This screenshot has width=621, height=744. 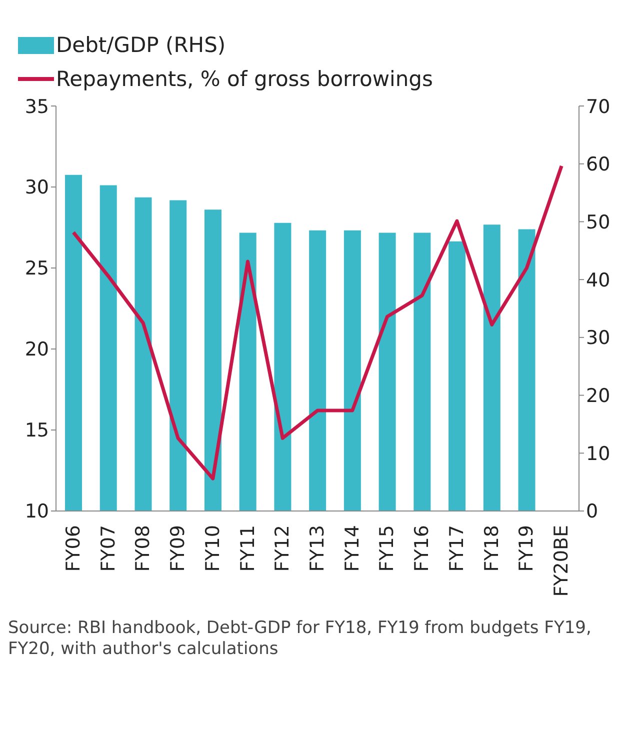 What do you see at coordinates (457, 548) in the screenshot?
I see `x-tick-label: FY17` at bounding box center [457, 548].